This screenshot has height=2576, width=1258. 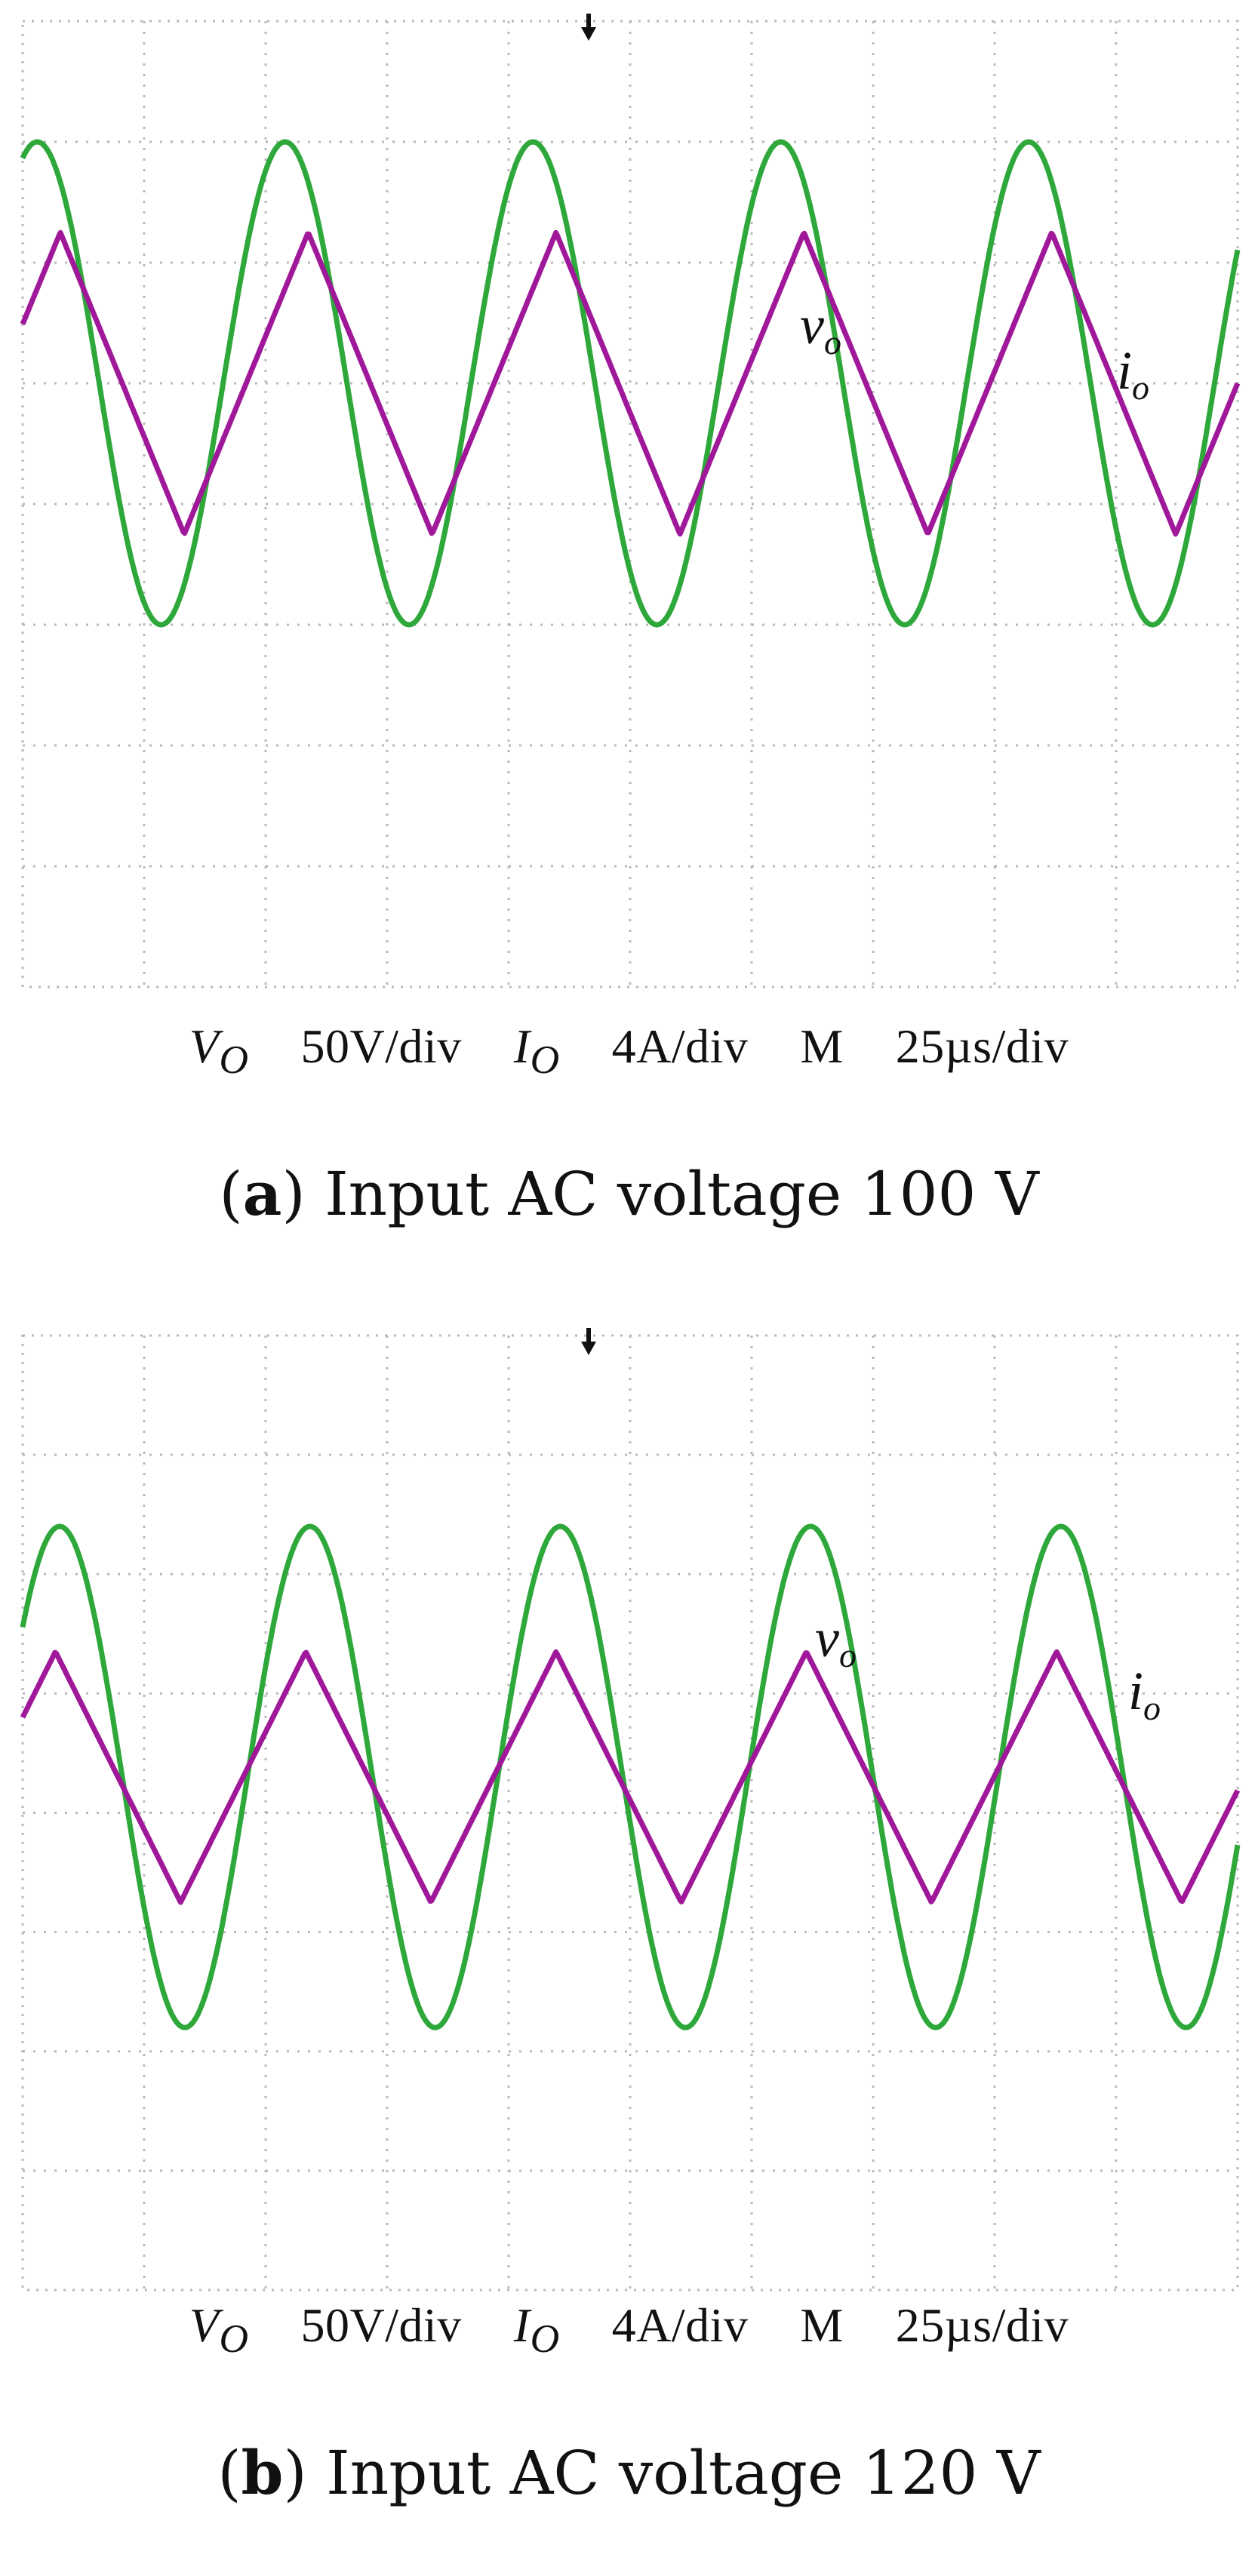 What do you see at coordinates (836, 1641) in the screenshot?
I see `vo-trace-label: vo` at bounding box center [836, 1641].